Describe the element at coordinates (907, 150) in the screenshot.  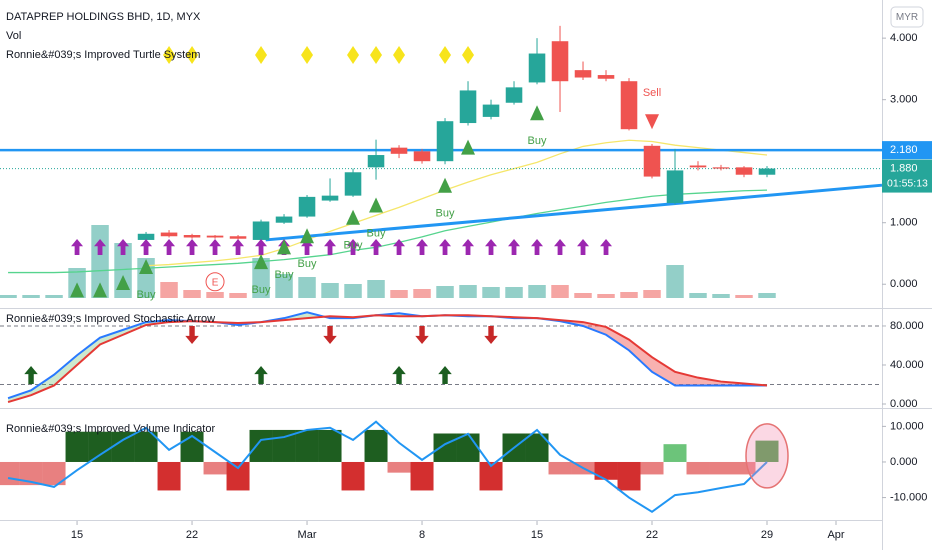
I see `hline-tag` at that location.